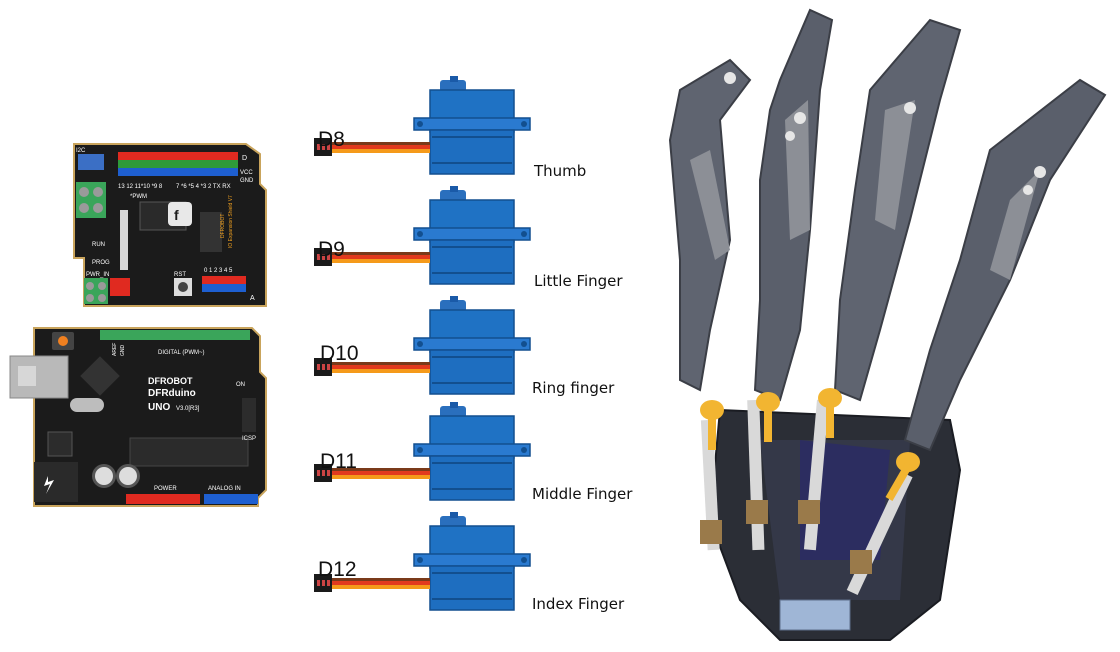 The width and height of the screenshot is (1120, 652). What do you see at coordinates (582, 494) in the screenshot?
I see `finger-label-middle: Middle Finger` at bounding box center [582, 494].